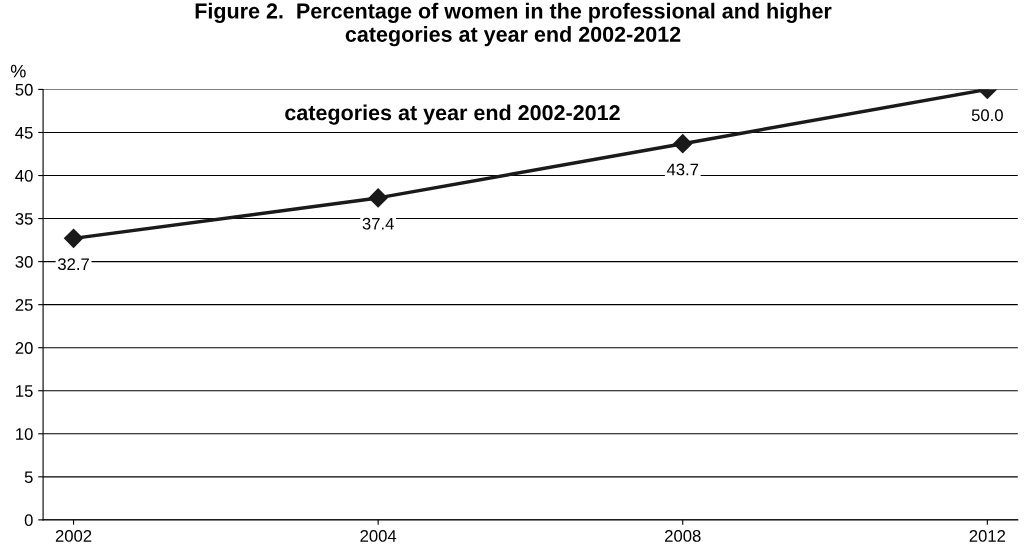 The width and height of the screenshot is (1026, 559). I want to click on chart-title: Figure 2. Percentage of women in the professional and higher categories at year end 2002-2012, so click(513, 24).